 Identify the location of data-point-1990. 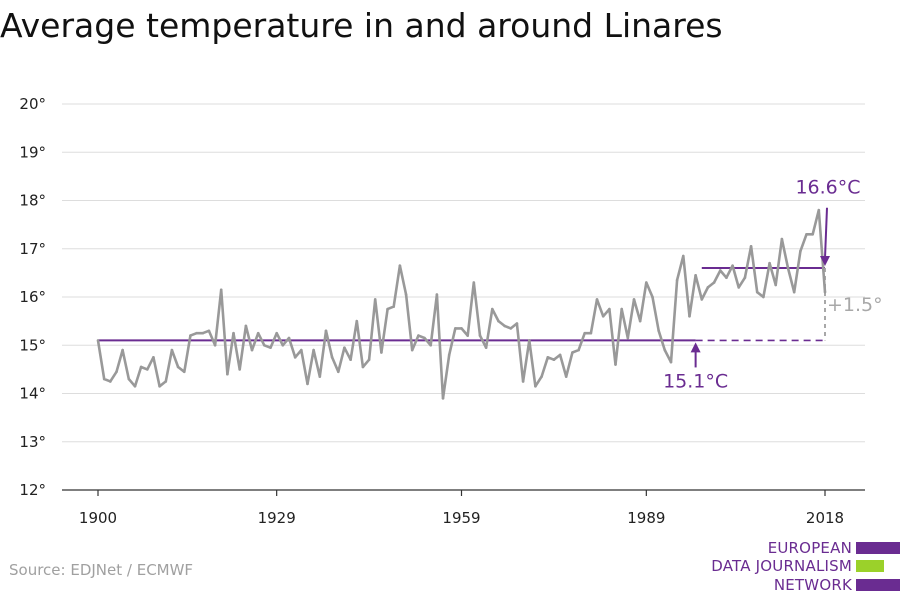
(652, 297).